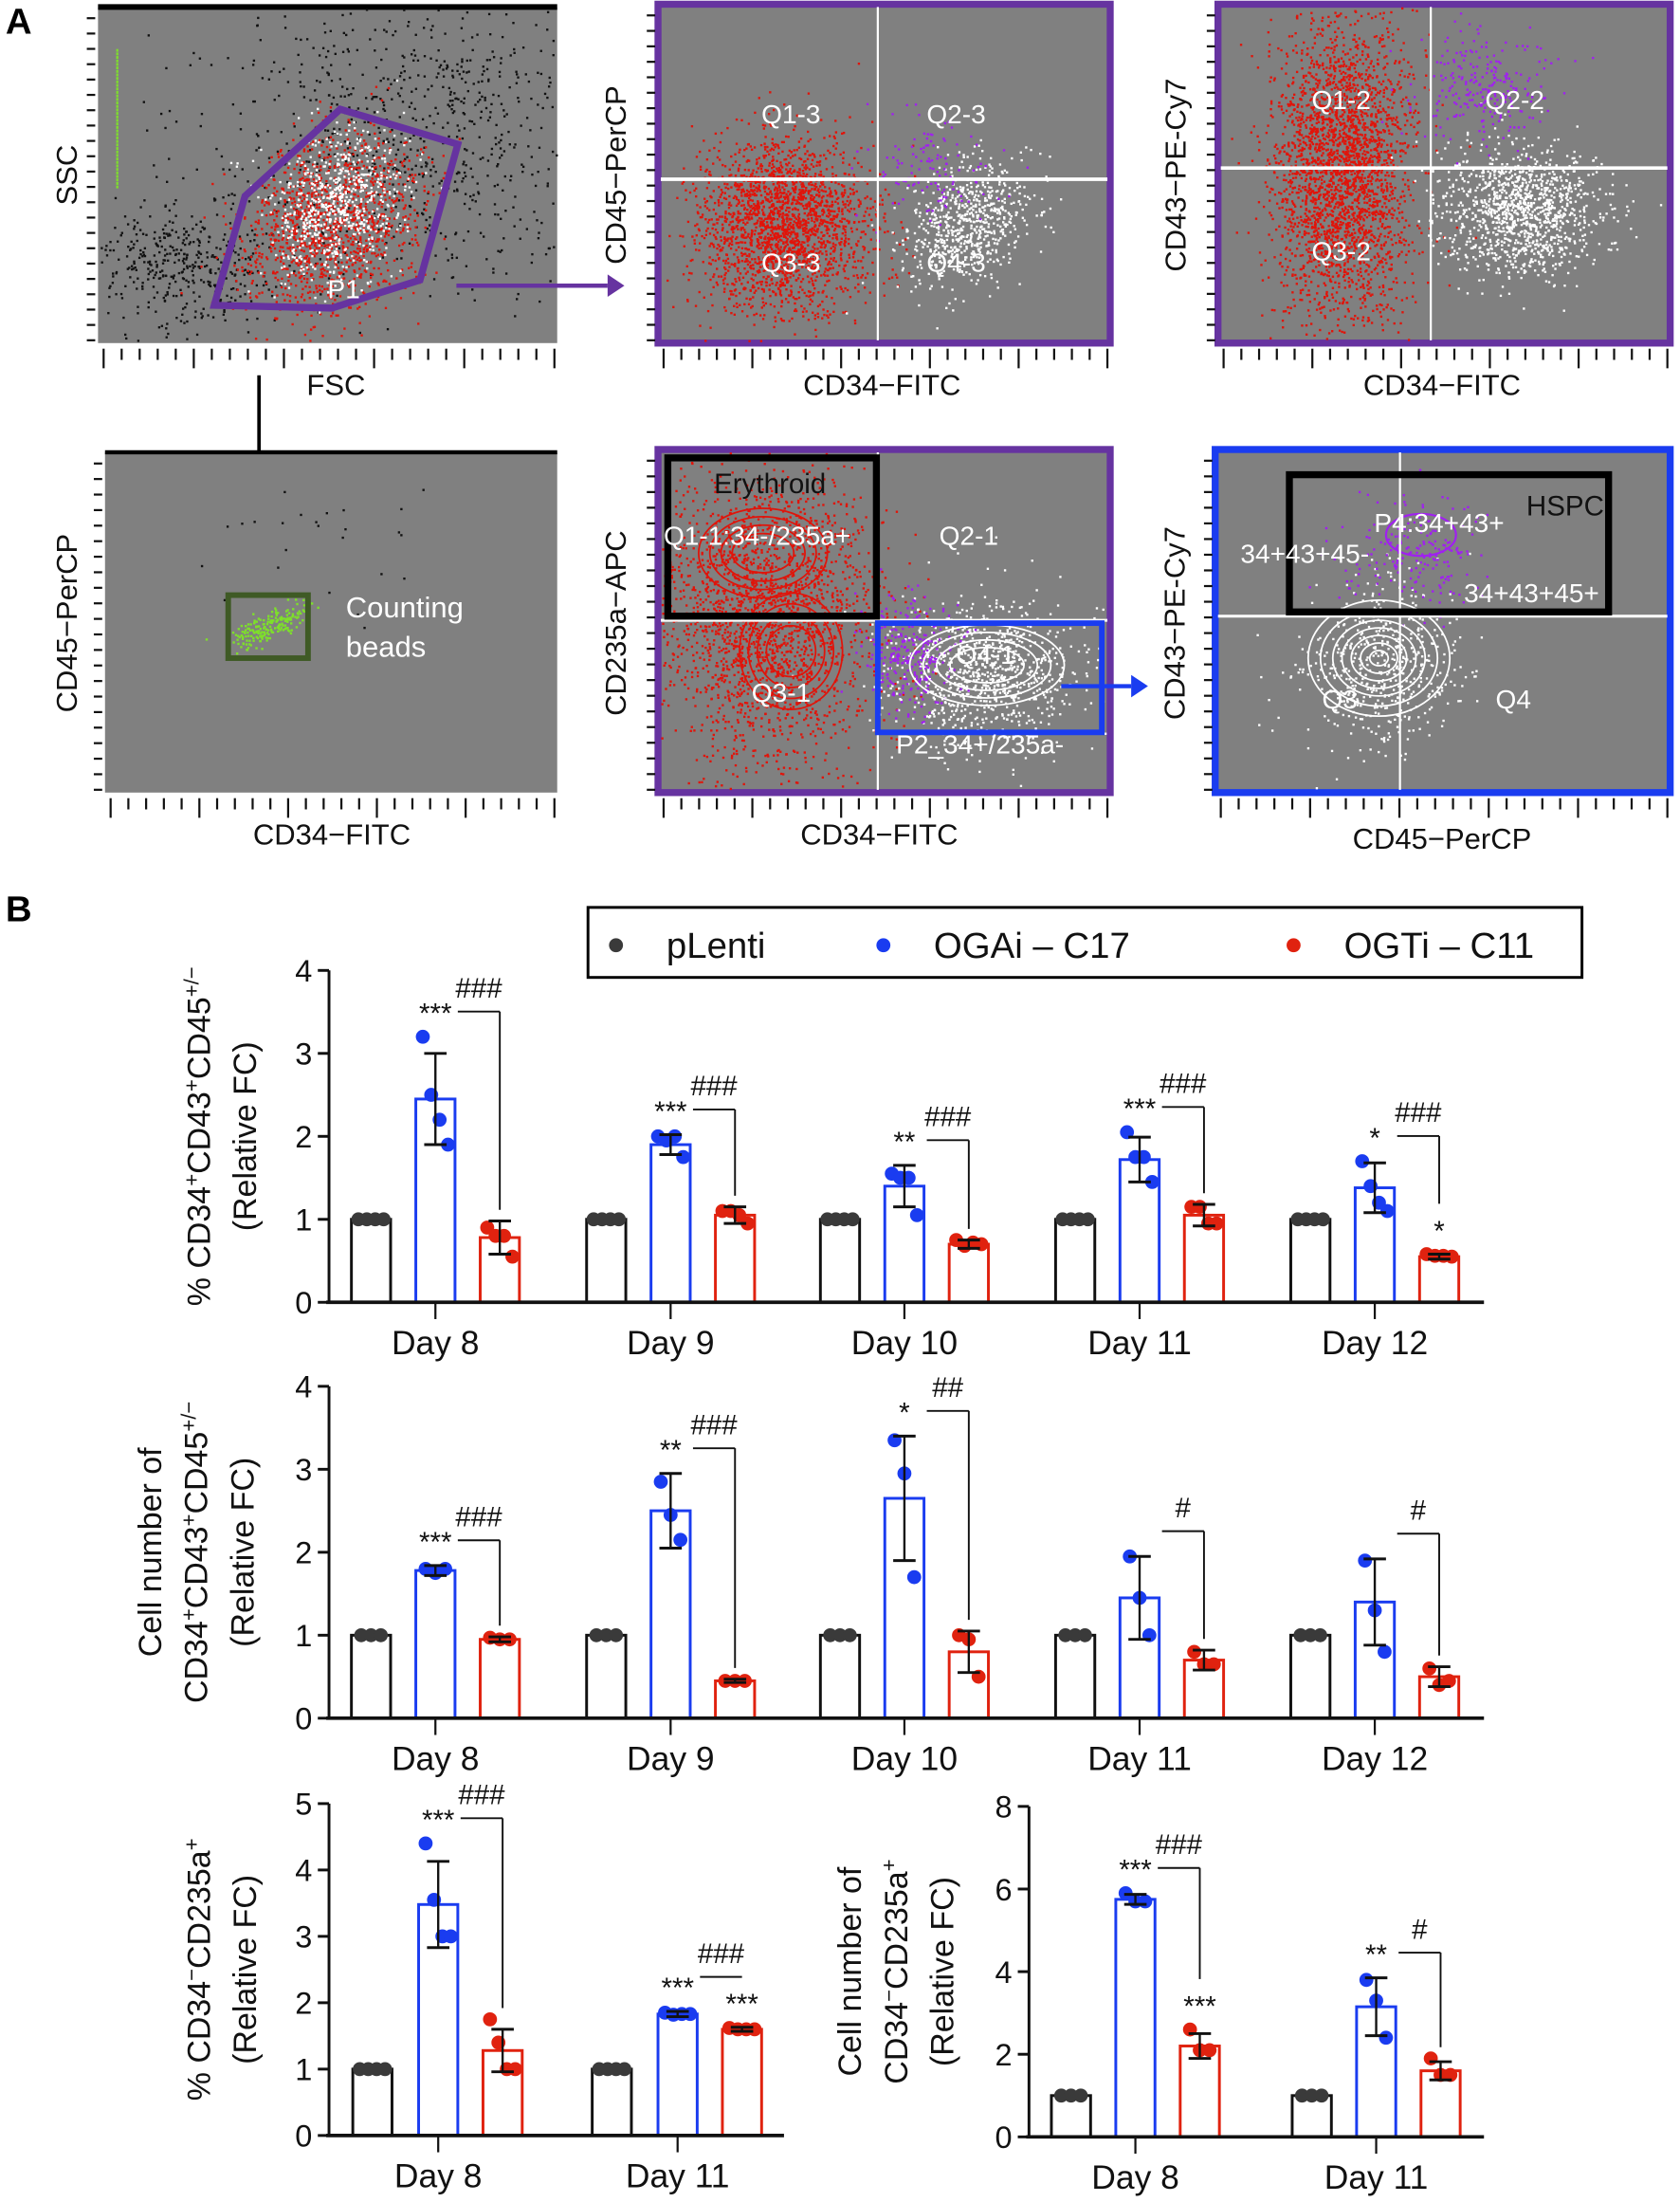  What do you see at coordinates (865, 202) in the screenshot?
I see `scatter-dots` at bounding box center [865, 202].